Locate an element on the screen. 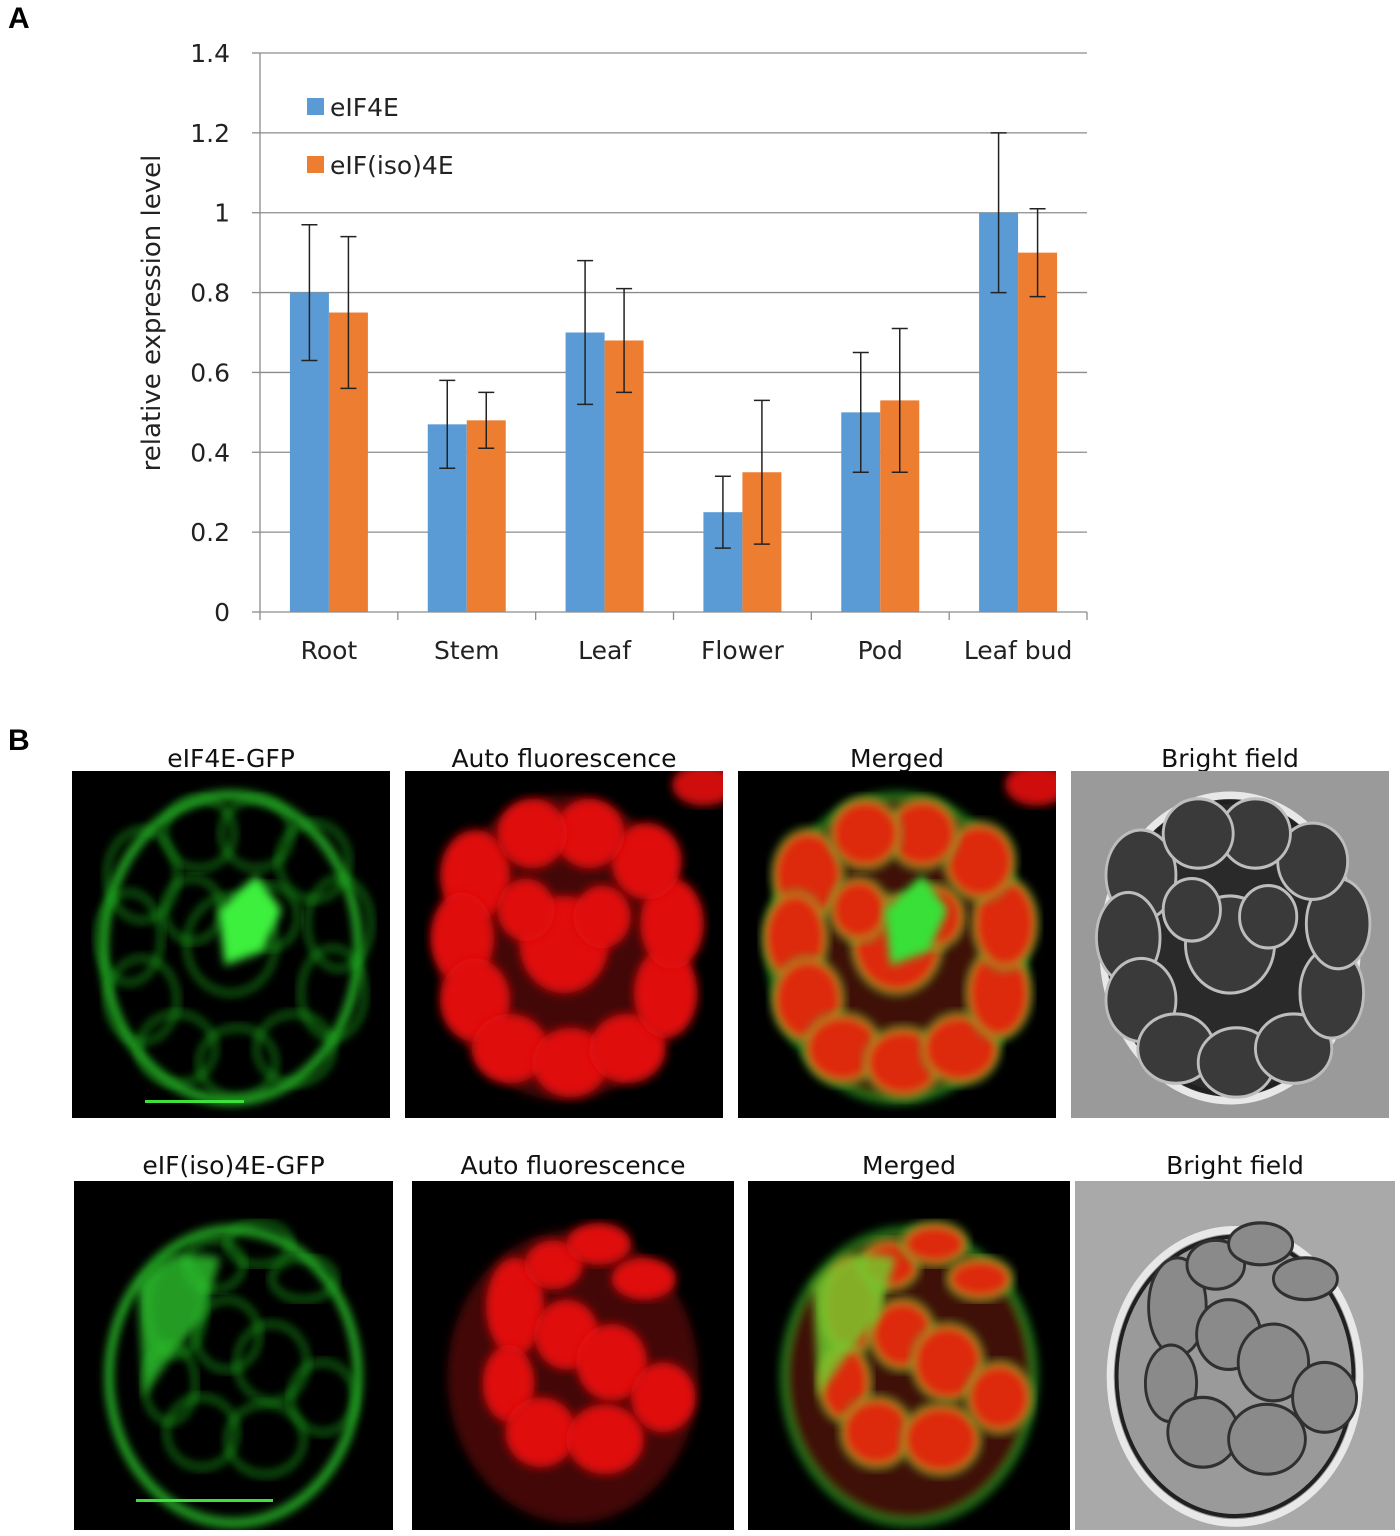 Image resolution: width=1400 pixels, height=1536 pixels. y-tick-label: 1.2 is located at coordinates (210, 133).